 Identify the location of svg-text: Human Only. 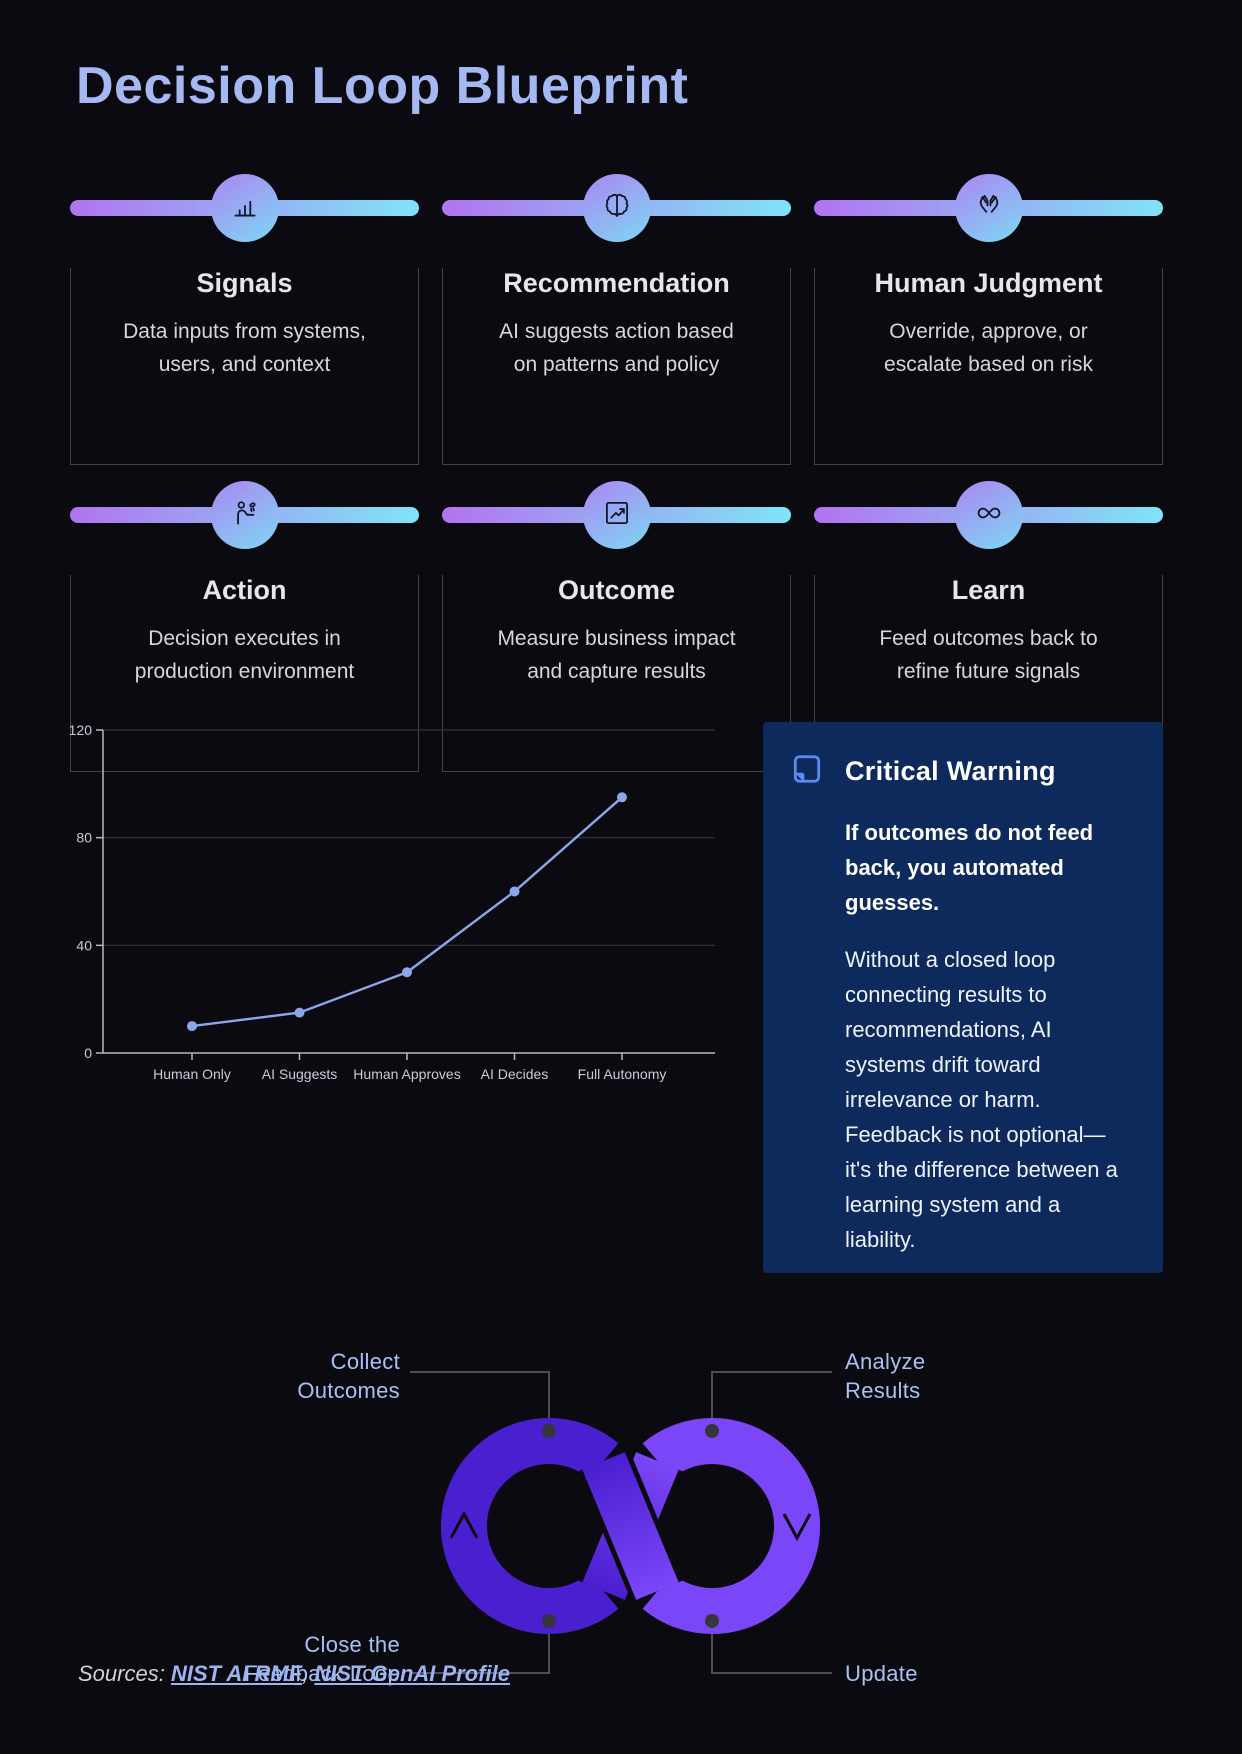
(192, 1074).